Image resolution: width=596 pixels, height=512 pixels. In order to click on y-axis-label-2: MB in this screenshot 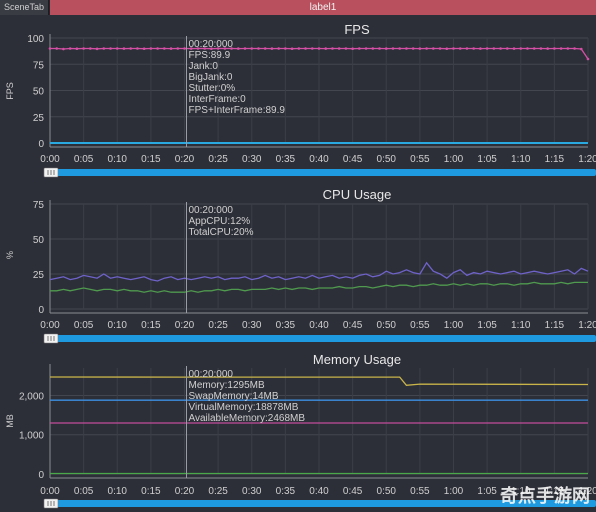, I will do `click(10, 421)`.